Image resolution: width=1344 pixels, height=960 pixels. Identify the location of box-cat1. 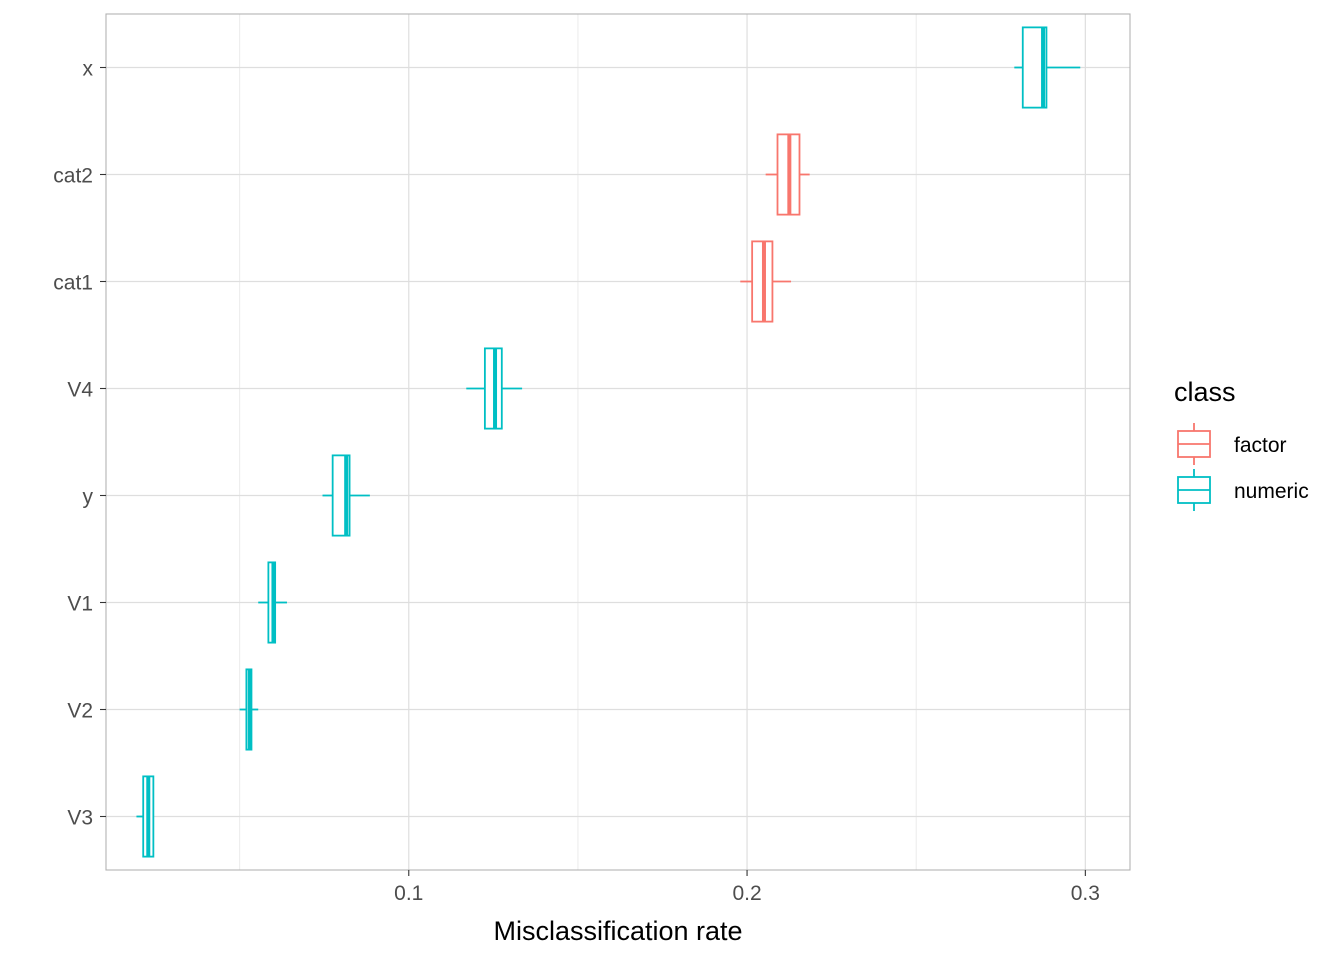
(766, 281).